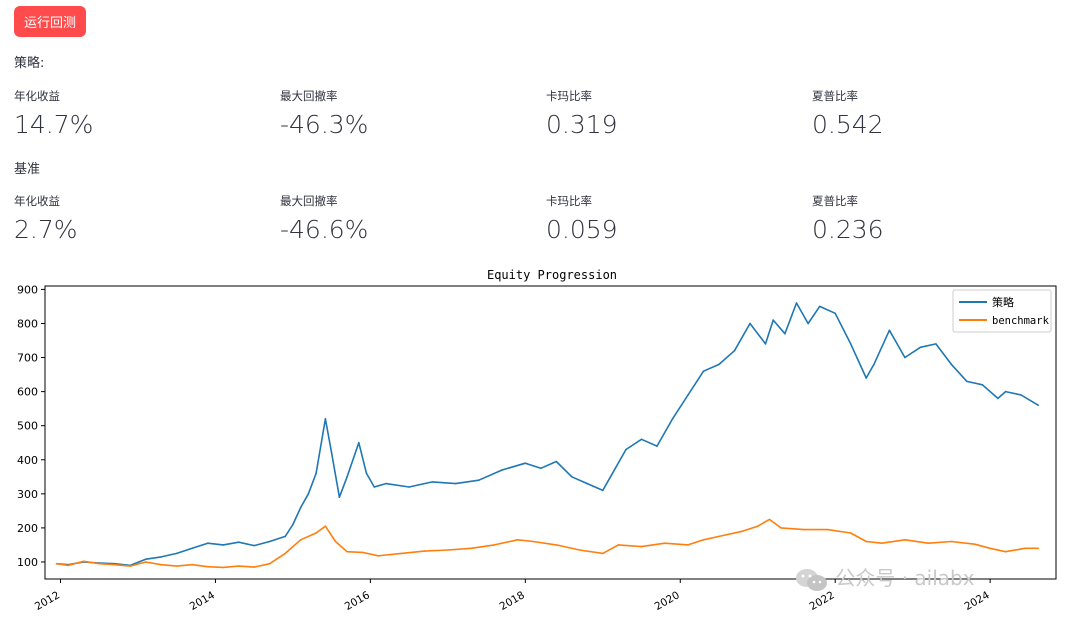  What do you see at coordinates (27, 562) in the screenshot?
I see `y-tick-label: 100` at bounding box center [27, 562].